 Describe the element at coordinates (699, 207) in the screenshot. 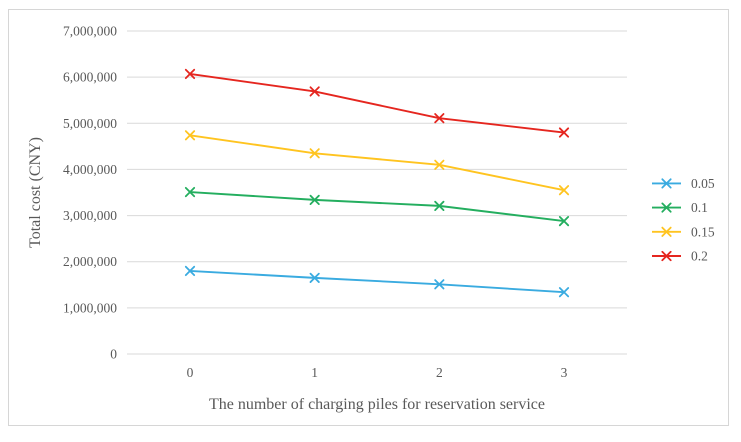

I see `legend-label: 0.1` at that location.